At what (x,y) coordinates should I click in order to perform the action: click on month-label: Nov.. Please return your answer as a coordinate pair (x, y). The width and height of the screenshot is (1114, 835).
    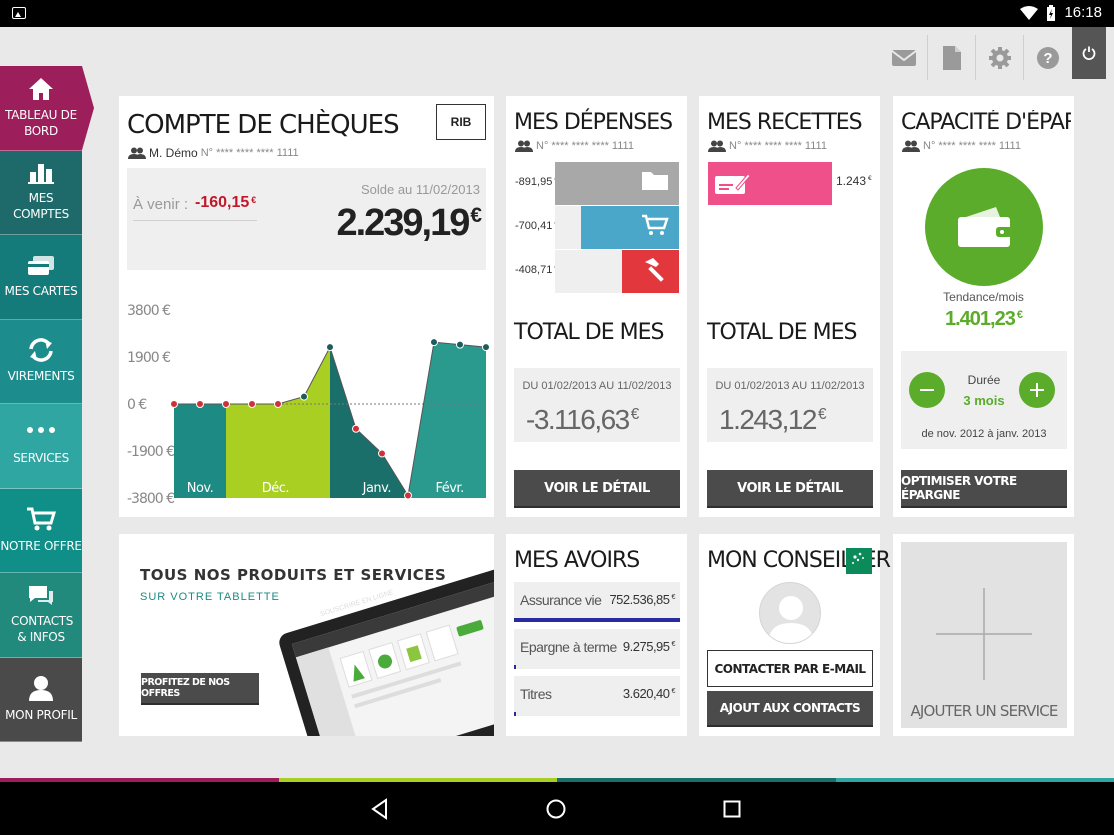
    Looking at the image, I should click on (200, 488).